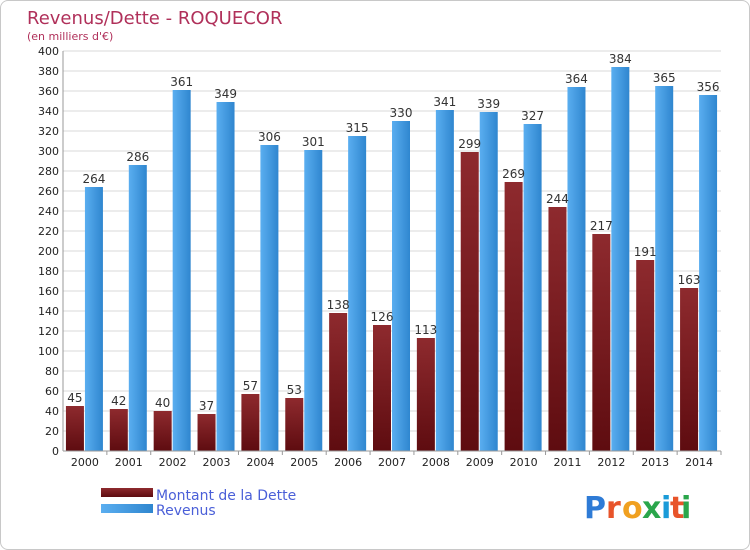 The width and height of the screenshot is (750, 550). I want to click on bar-debt-2000, so click(74, 428).